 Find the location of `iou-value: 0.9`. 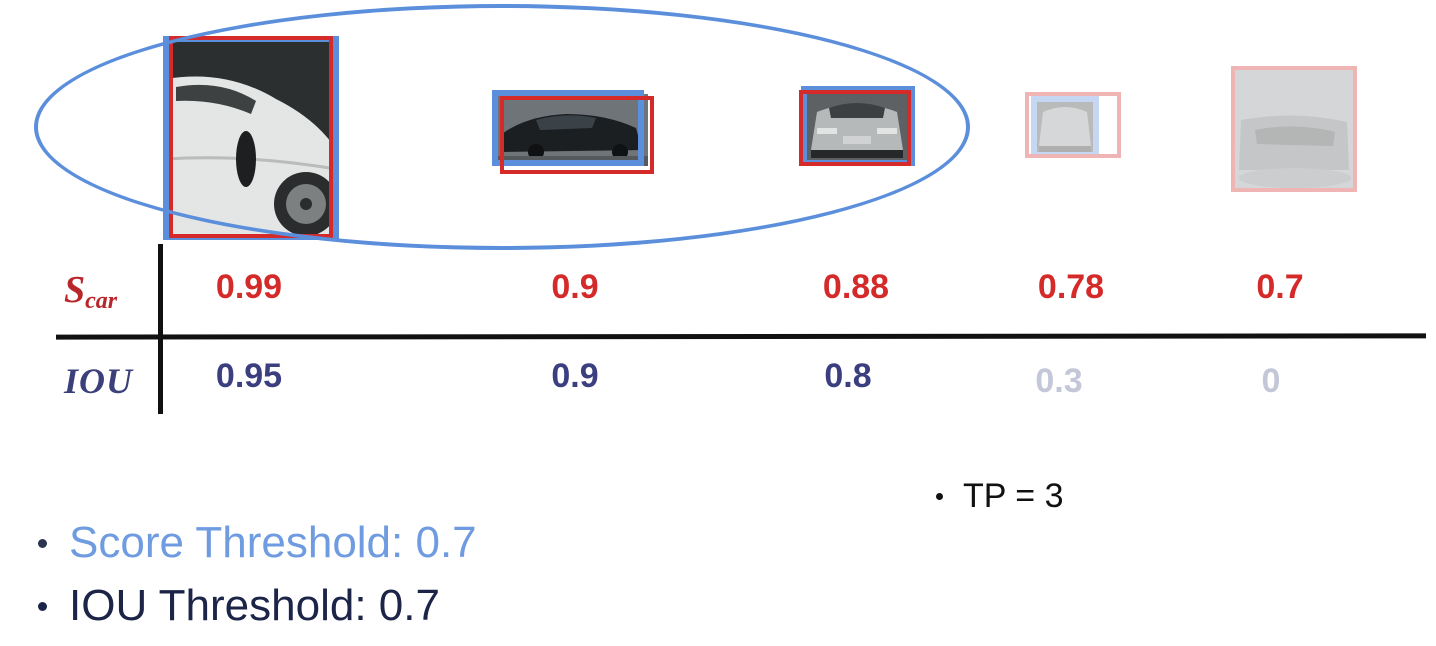

iou-value: 0.9 is located at coordinates (575, 376).